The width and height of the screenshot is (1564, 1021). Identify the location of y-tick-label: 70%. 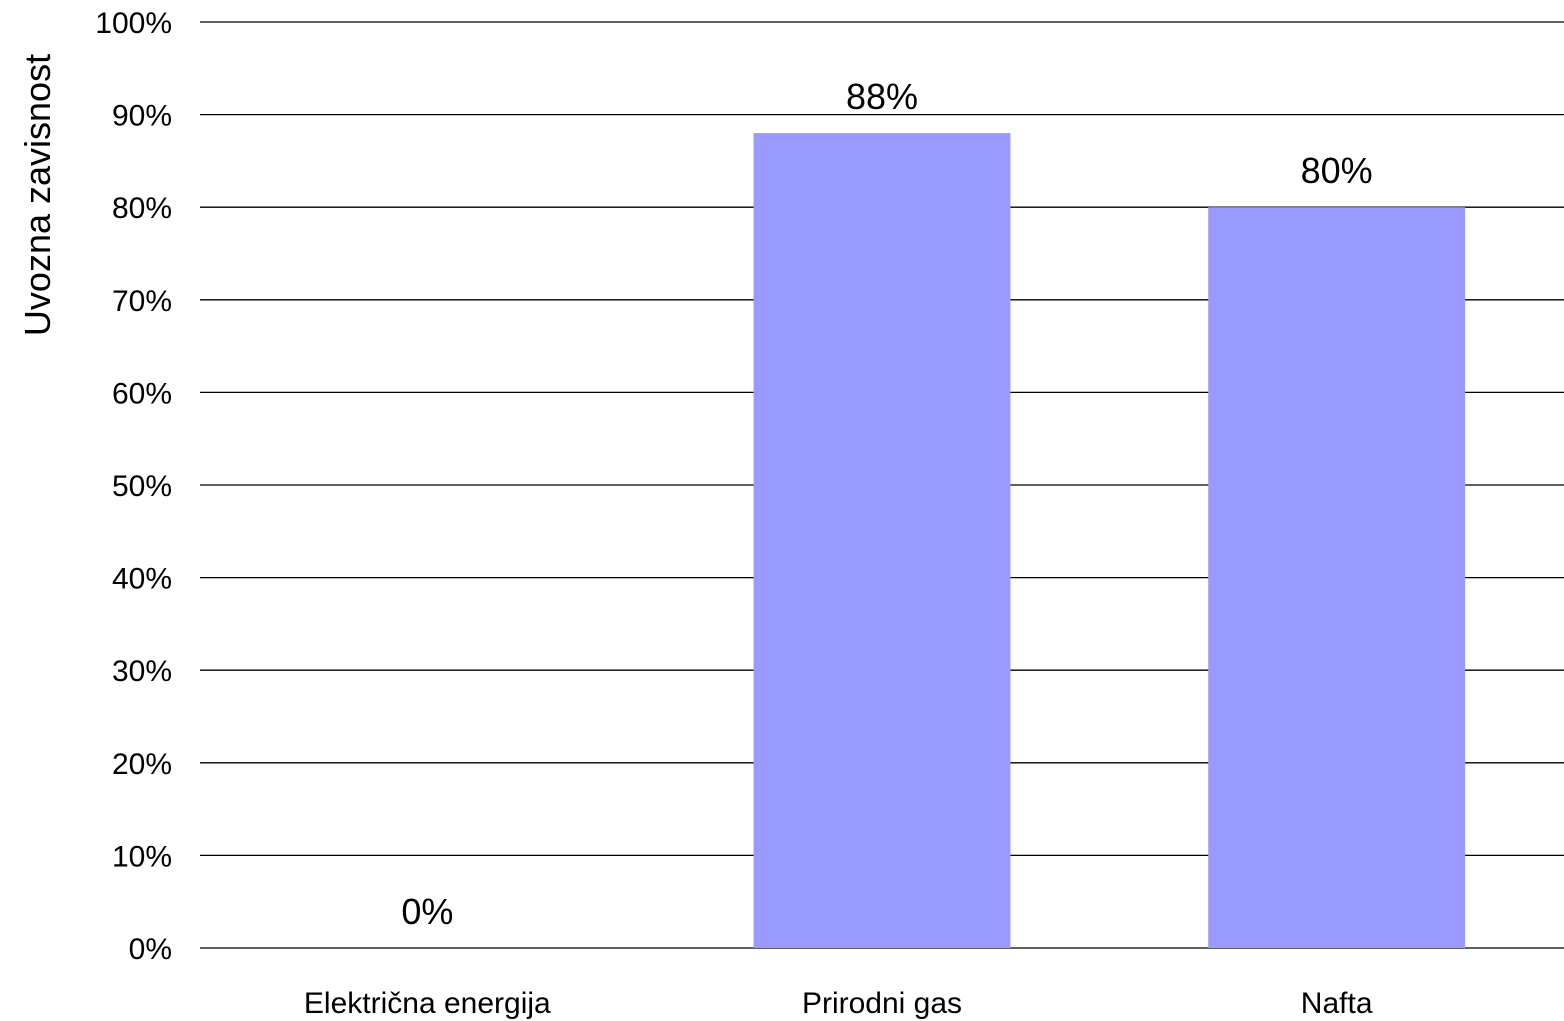
(142, 301).